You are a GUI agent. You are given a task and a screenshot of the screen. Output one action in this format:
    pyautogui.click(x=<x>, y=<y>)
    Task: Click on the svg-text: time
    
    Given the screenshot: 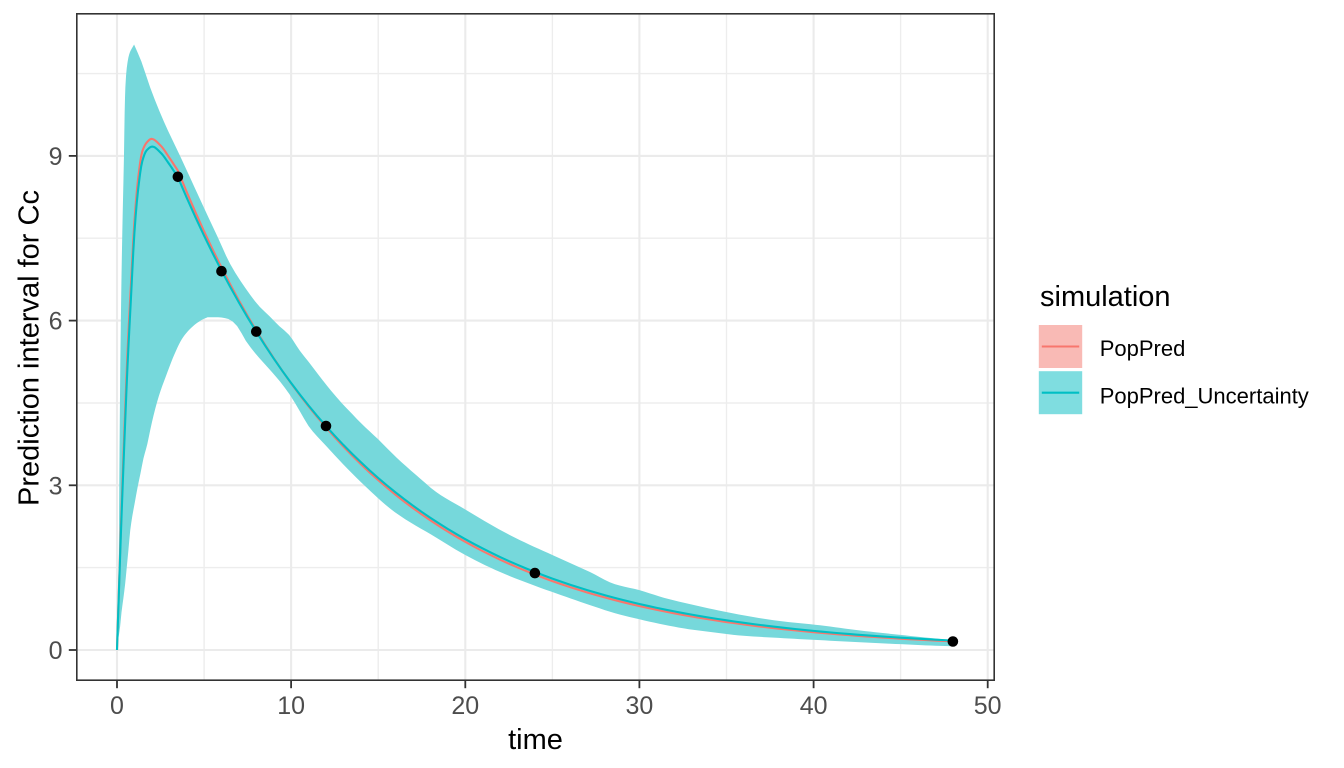 What is the action you would take?
    pyautogui.click(x=535, y=740)
    